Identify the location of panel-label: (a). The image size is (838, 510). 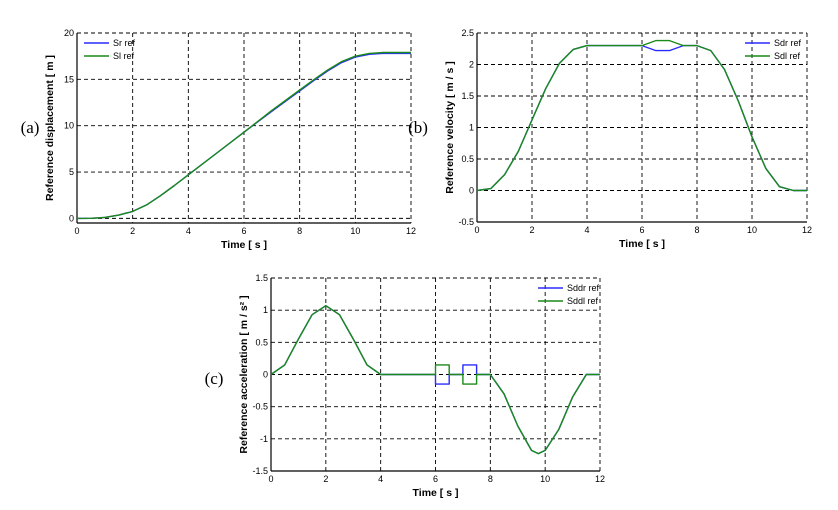
(30, 127).